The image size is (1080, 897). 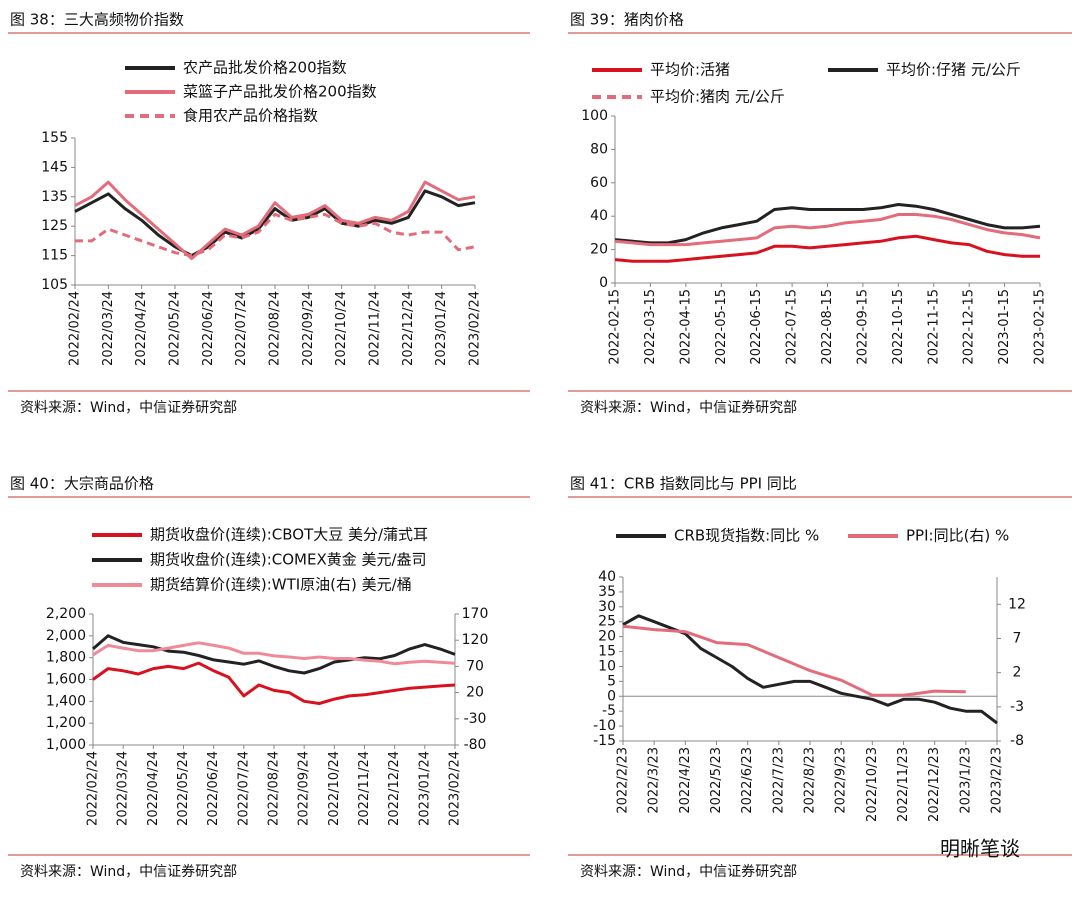 What do you see at coordinates (683, 484) in the screenshot?
I see `chart-title: 图 41：CRB 指数同比与 PPI 同比` at bounding box center [683, 484].